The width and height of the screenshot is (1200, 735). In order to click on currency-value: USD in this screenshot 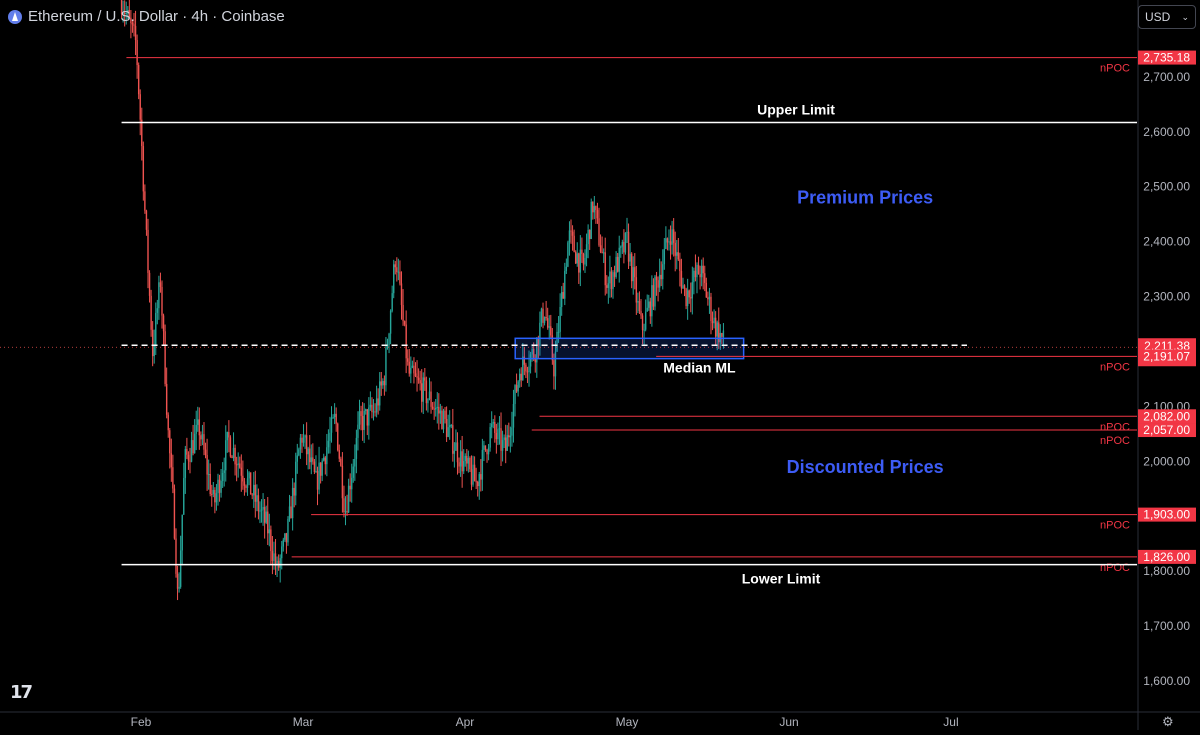, I will do `click(1158, 17)`.